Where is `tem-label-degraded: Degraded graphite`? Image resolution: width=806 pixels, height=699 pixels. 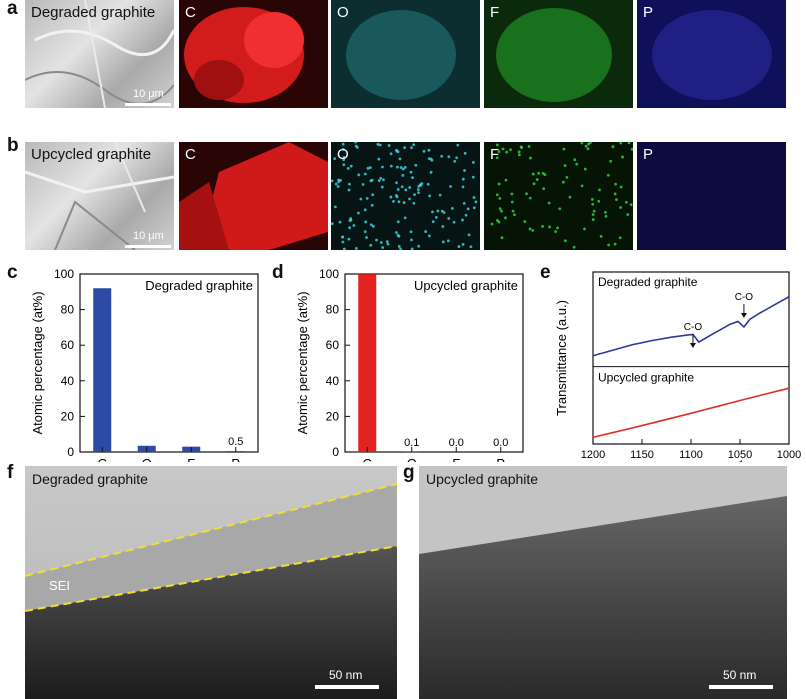
tem-label-degraded: Degraded graphite is located at coordinates (90, 479).